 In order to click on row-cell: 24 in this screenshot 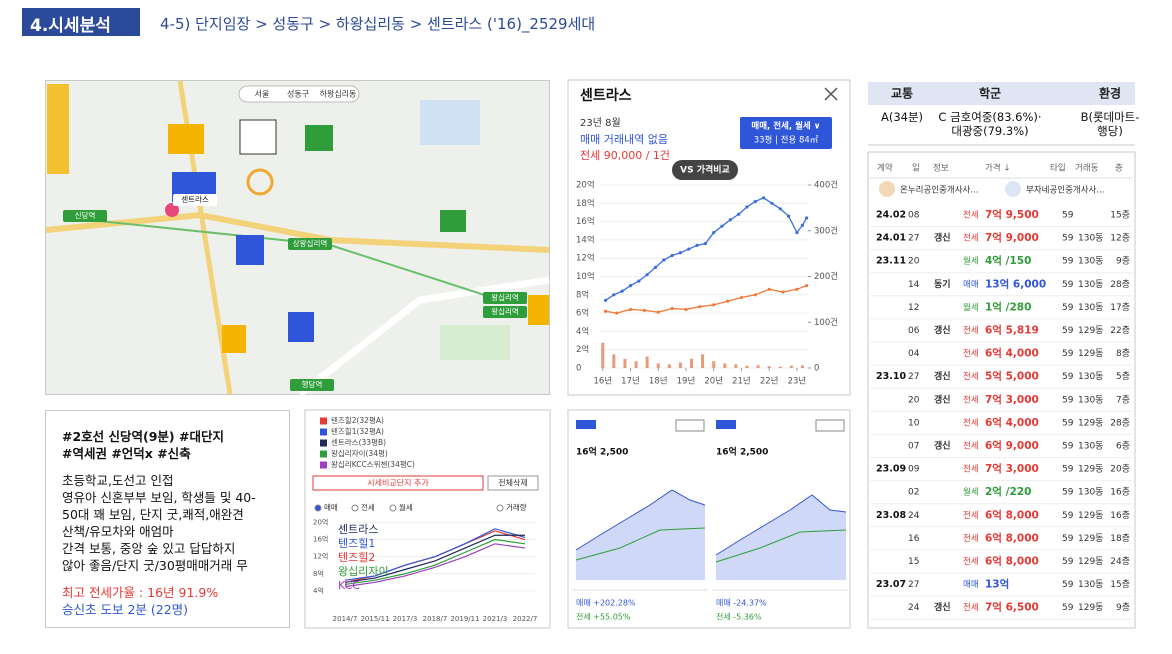, I will do `click(914, 516)`.